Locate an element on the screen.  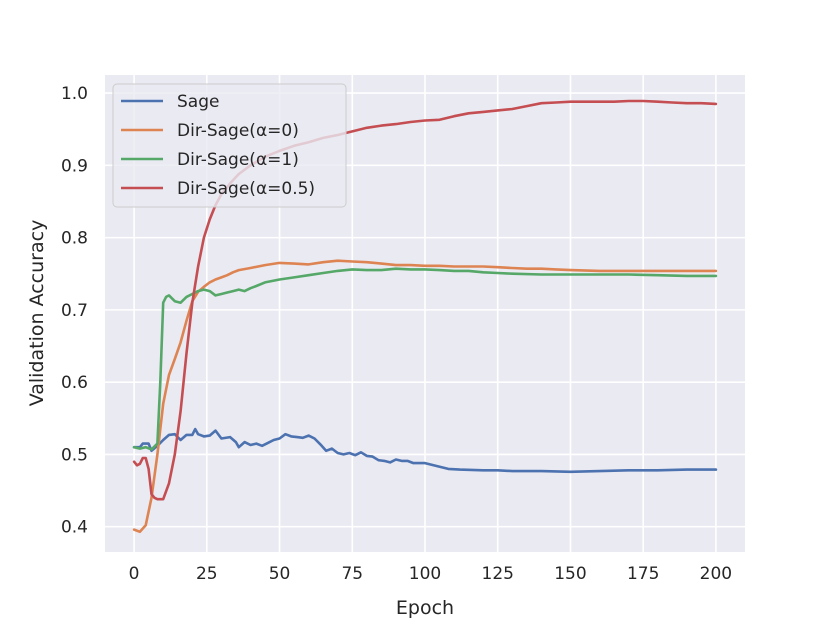
legend-box is located at coordinates (229, 145).